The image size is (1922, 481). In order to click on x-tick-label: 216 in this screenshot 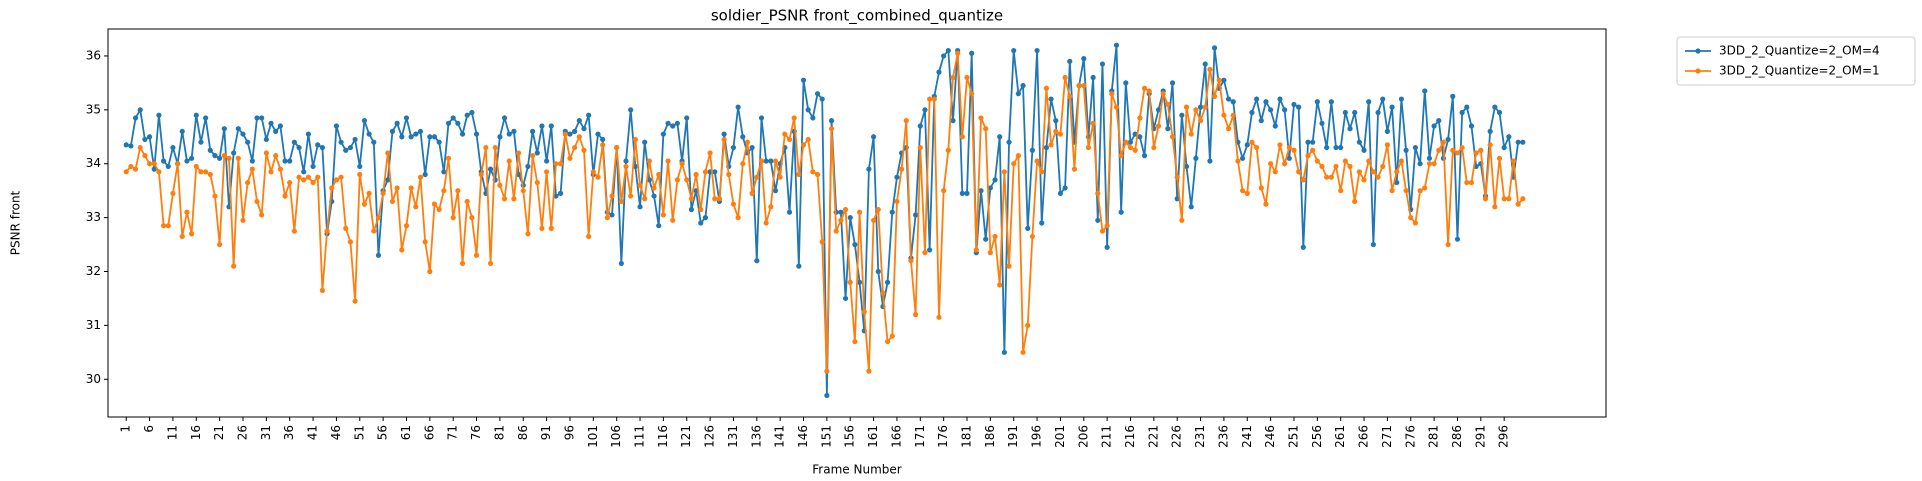, I will do `click(1130, 436)`.